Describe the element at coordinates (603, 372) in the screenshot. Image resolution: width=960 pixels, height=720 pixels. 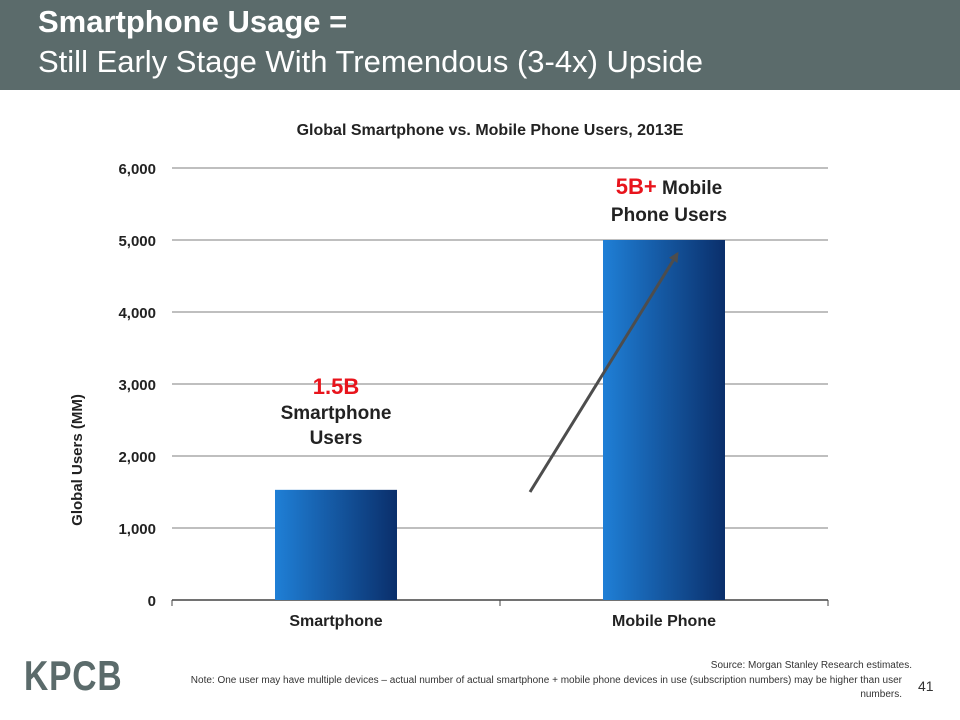
I see `trend-arrow` at that location.